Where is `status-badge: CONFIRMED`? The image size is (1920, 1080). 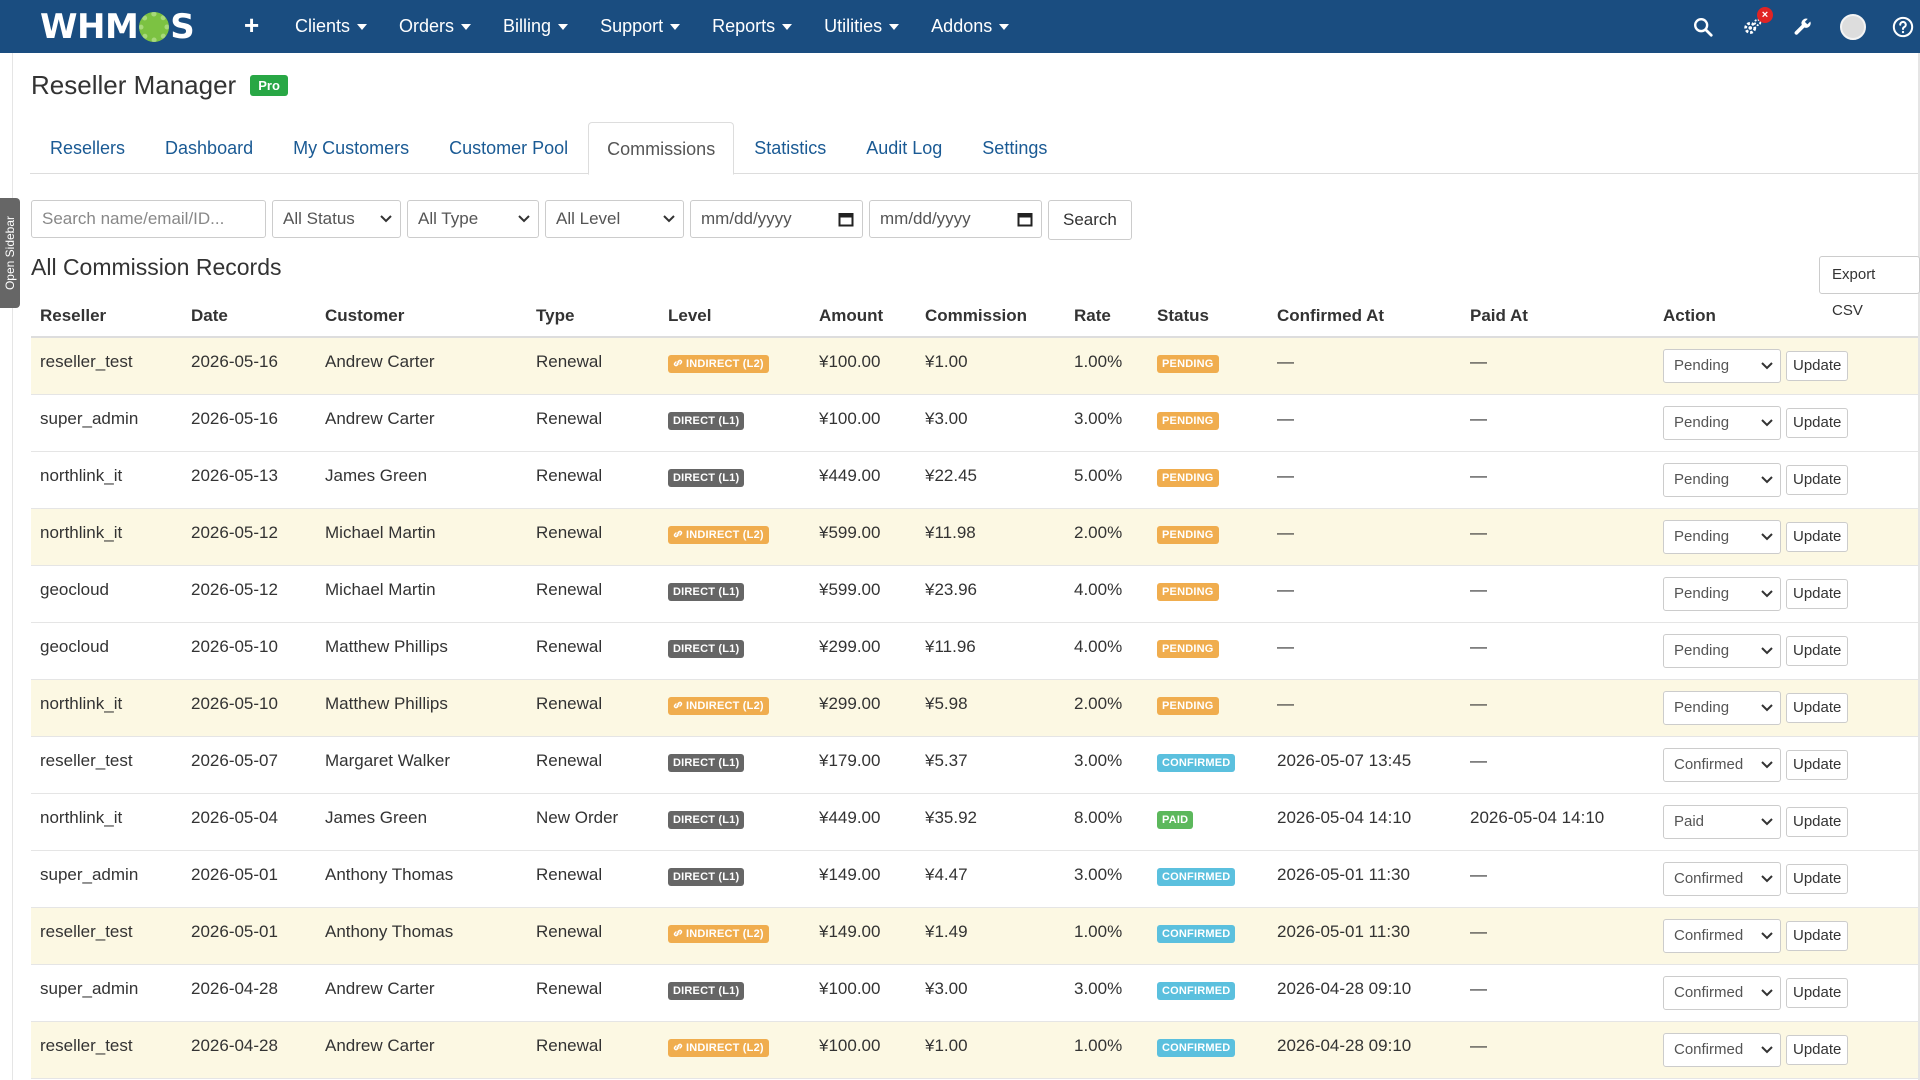
status-badge: CONFIRMED is located at coordinates (1196, 762).